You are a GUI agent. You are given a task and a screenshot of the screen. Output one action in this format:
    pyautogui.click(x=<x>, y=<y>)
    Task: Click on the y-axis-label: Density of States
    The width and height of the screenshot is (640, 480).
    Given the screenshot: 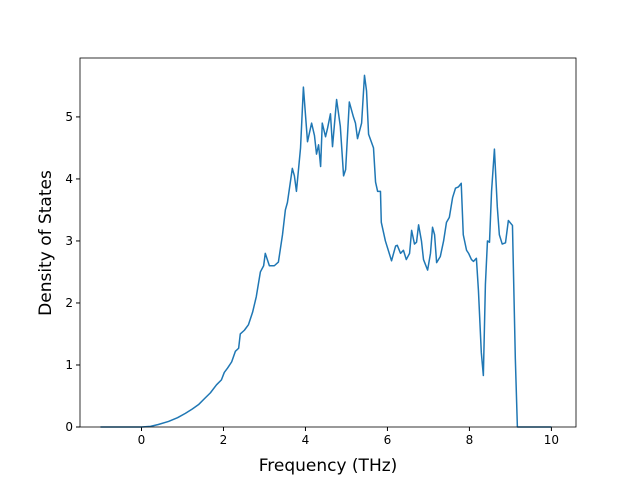 What is the action you would take?
    pyautogui.click(x=46, y=243)
    